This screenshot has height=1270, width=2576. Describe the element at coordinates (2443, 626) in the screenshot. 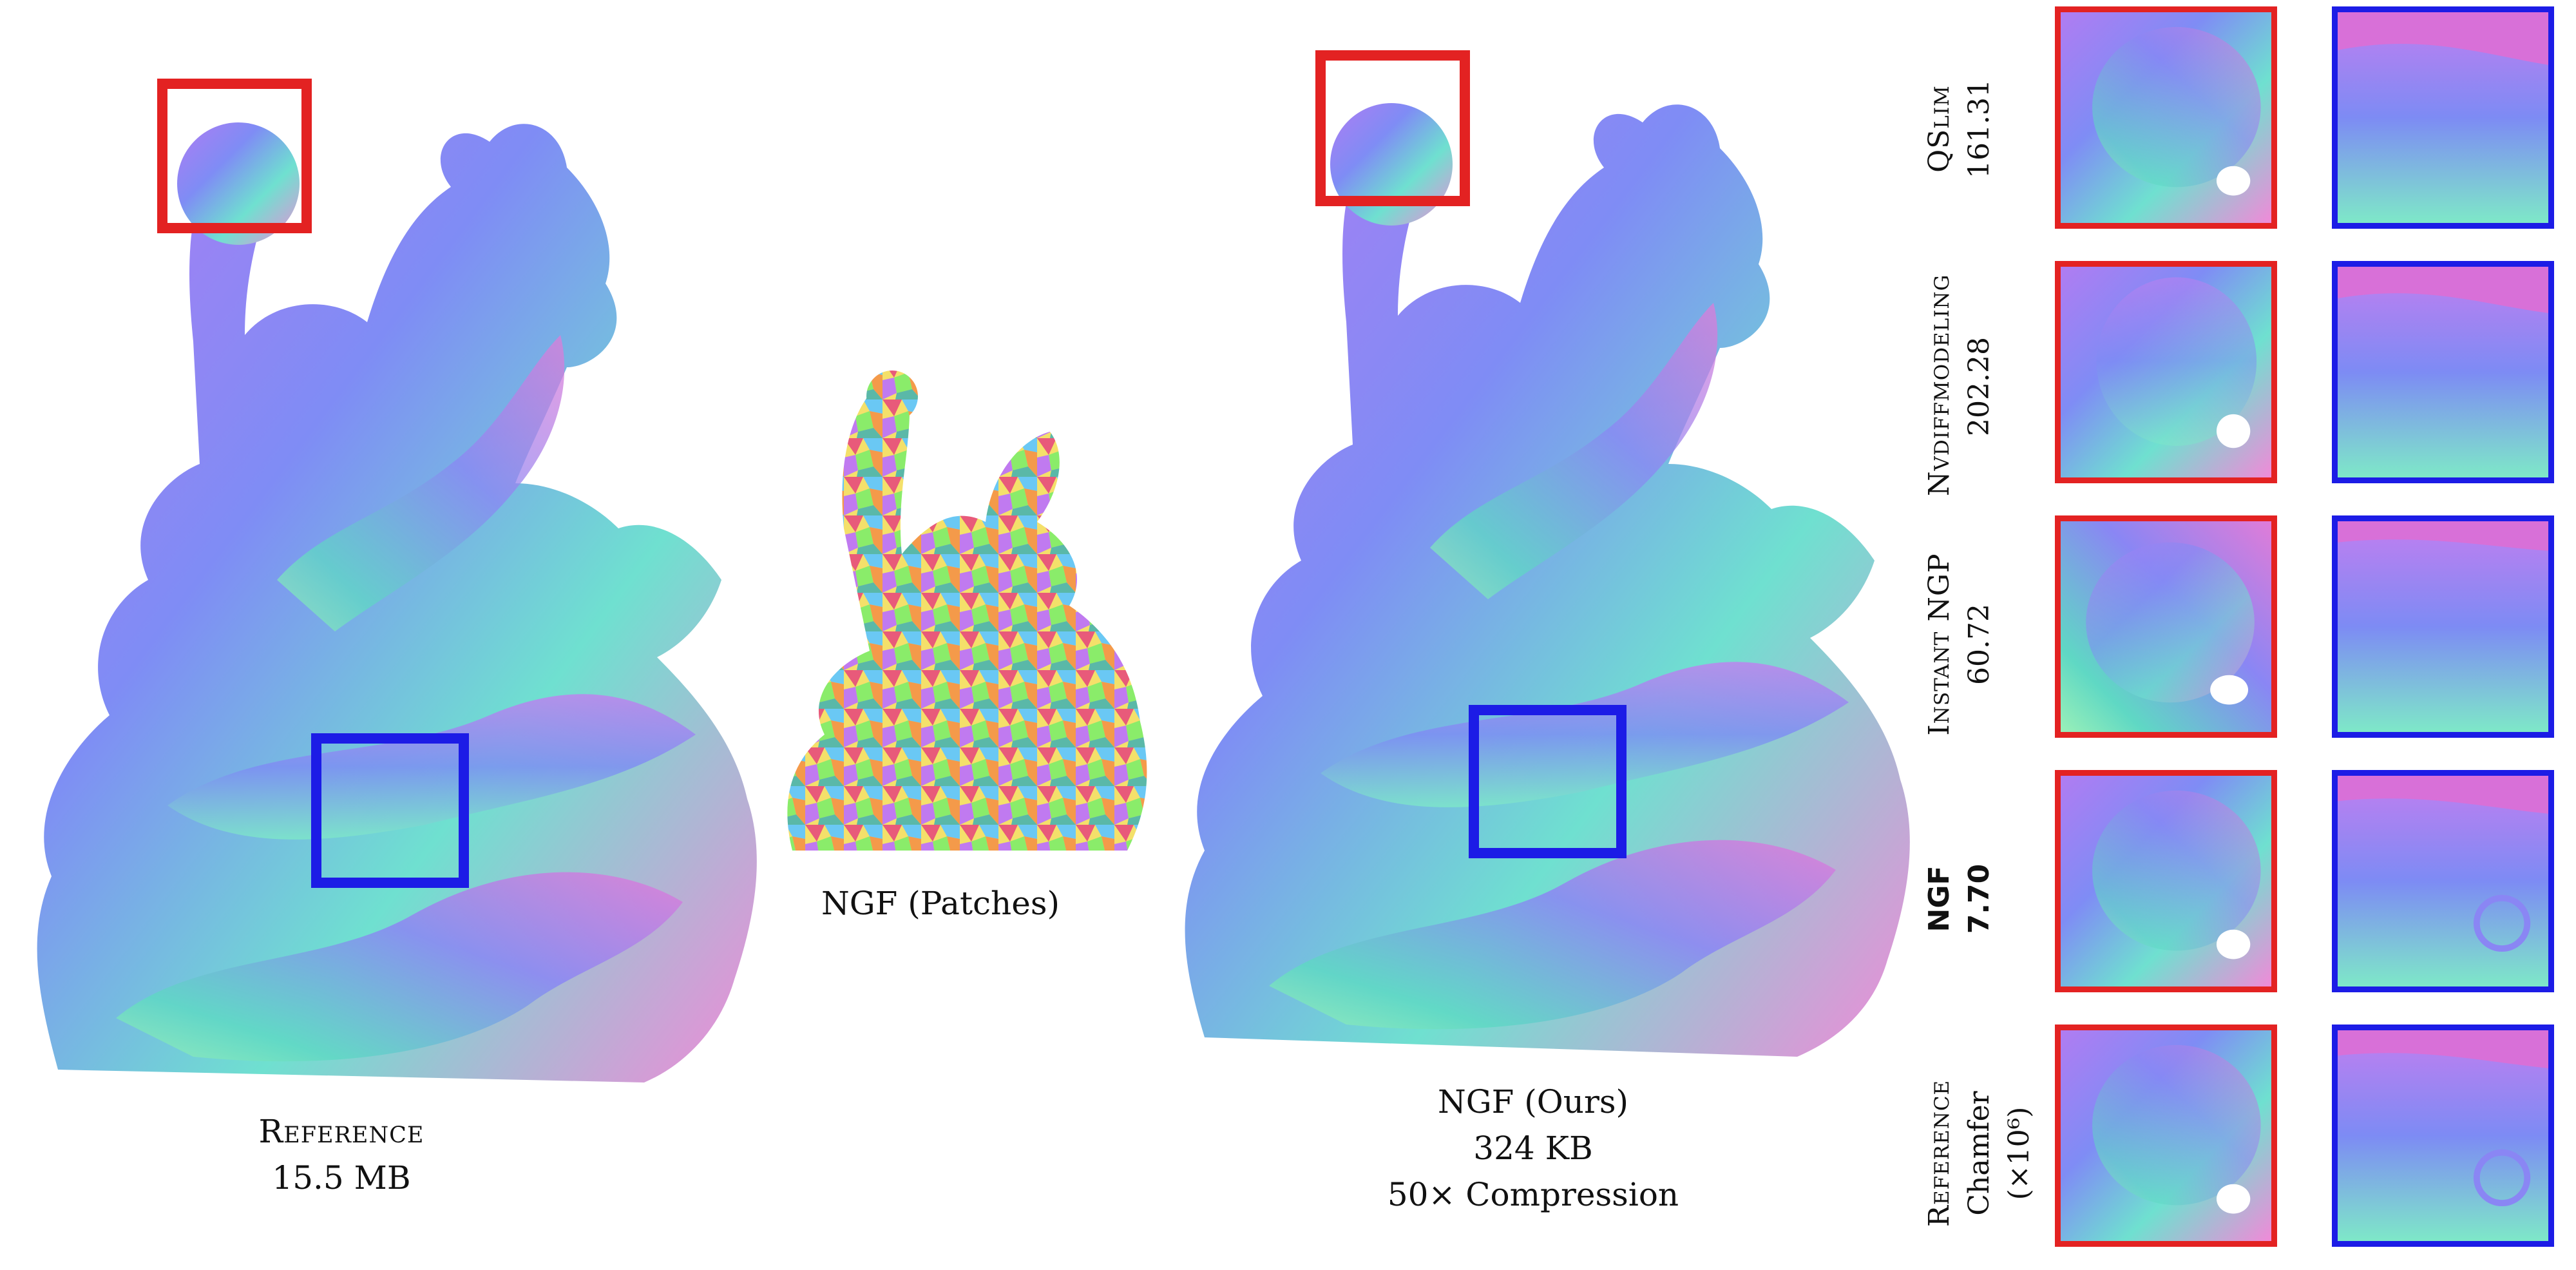

I see `inset-instant-ngp-blue` at that location.